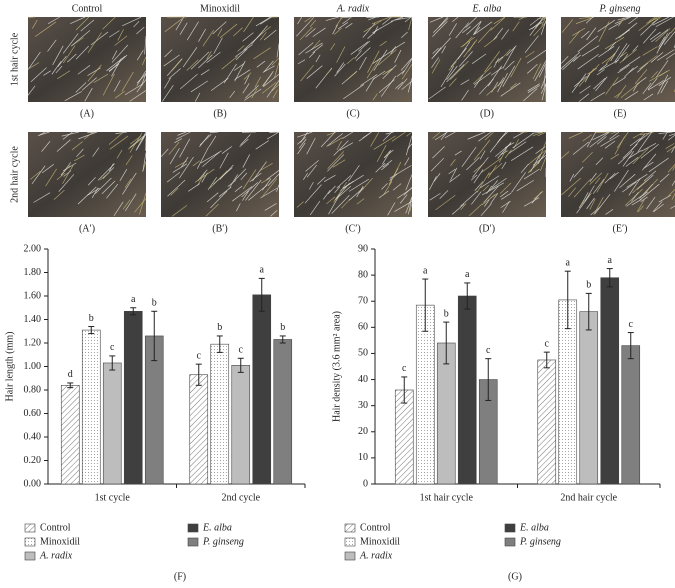 This screenshot has height=588, width=675. I want to click on legend-label: A. radix, so click(376, 555).